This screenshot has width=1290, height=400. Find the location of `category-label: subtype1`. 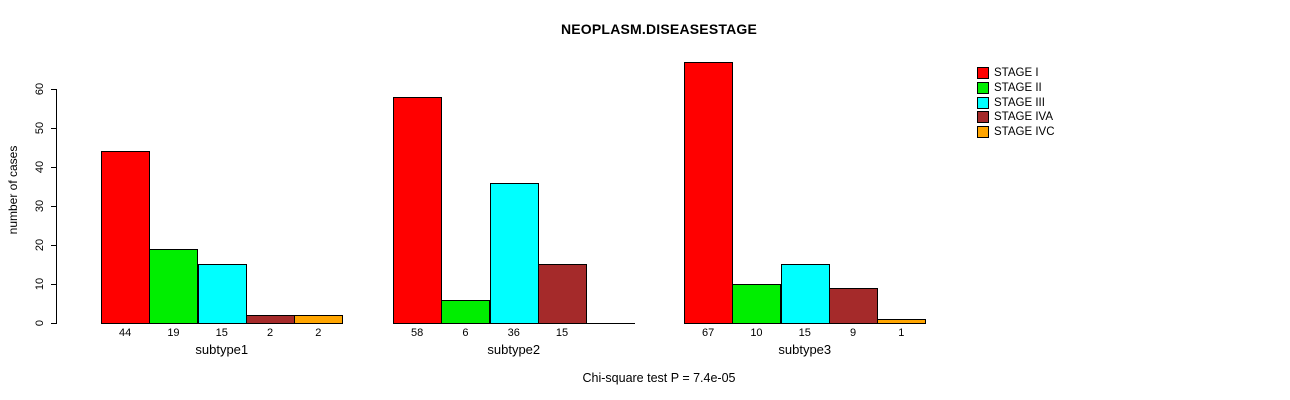

category-label: subtype1 is located at coordinates (222, 349).